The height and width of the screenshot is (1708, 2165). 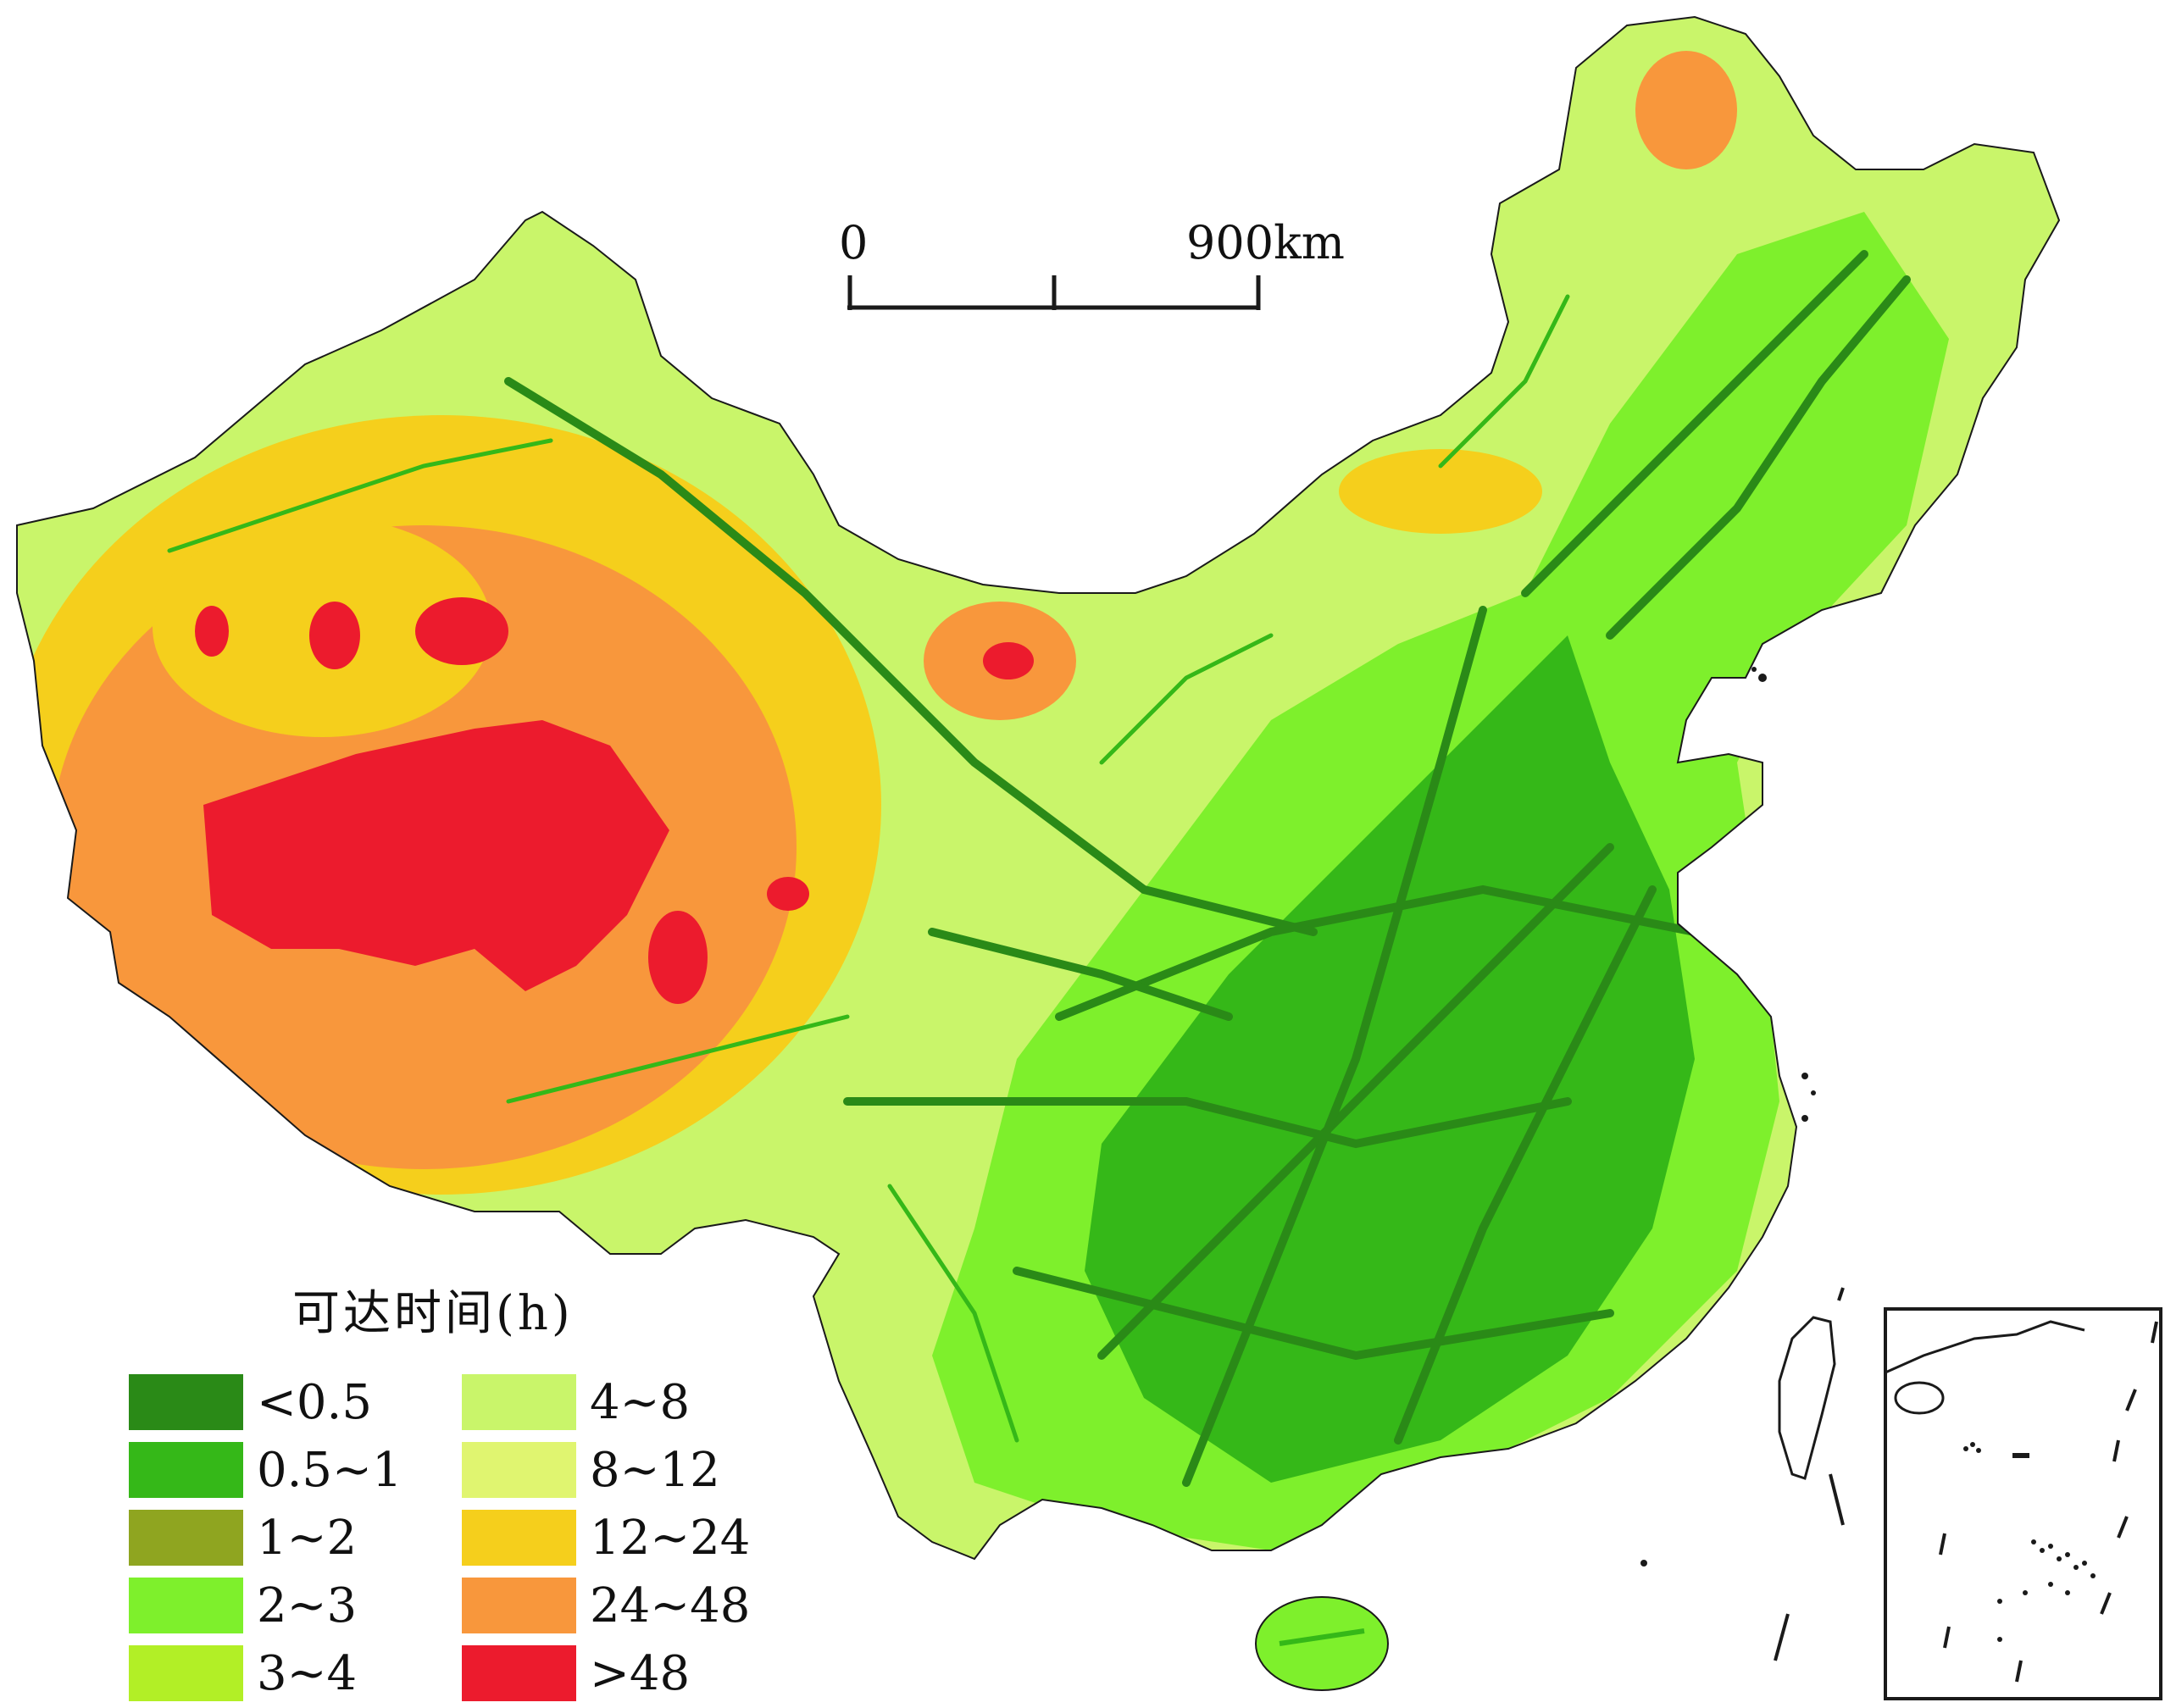 I want to click on region-12-24h-mongolia, so click(x=1440, y=491).